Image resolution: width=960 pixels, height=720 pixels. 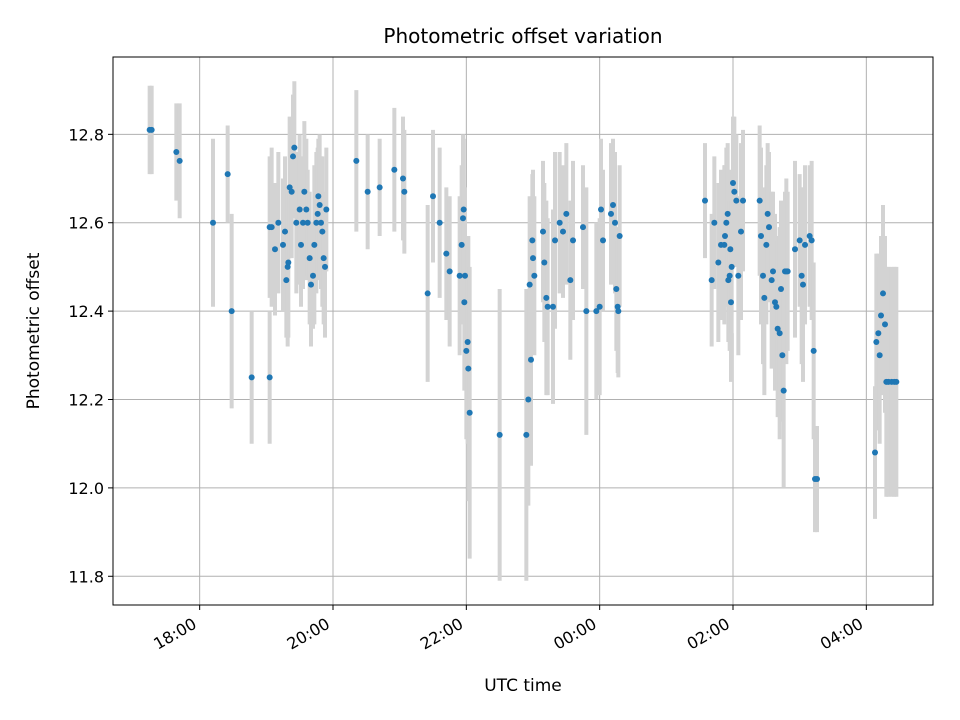 What do you see at coordinates (90, 355) in the screenshot?
I see `y-axis-ticks: 11.8 12.0 12.2 12.4 12.6 12.8` at bounding box center [90, 355].